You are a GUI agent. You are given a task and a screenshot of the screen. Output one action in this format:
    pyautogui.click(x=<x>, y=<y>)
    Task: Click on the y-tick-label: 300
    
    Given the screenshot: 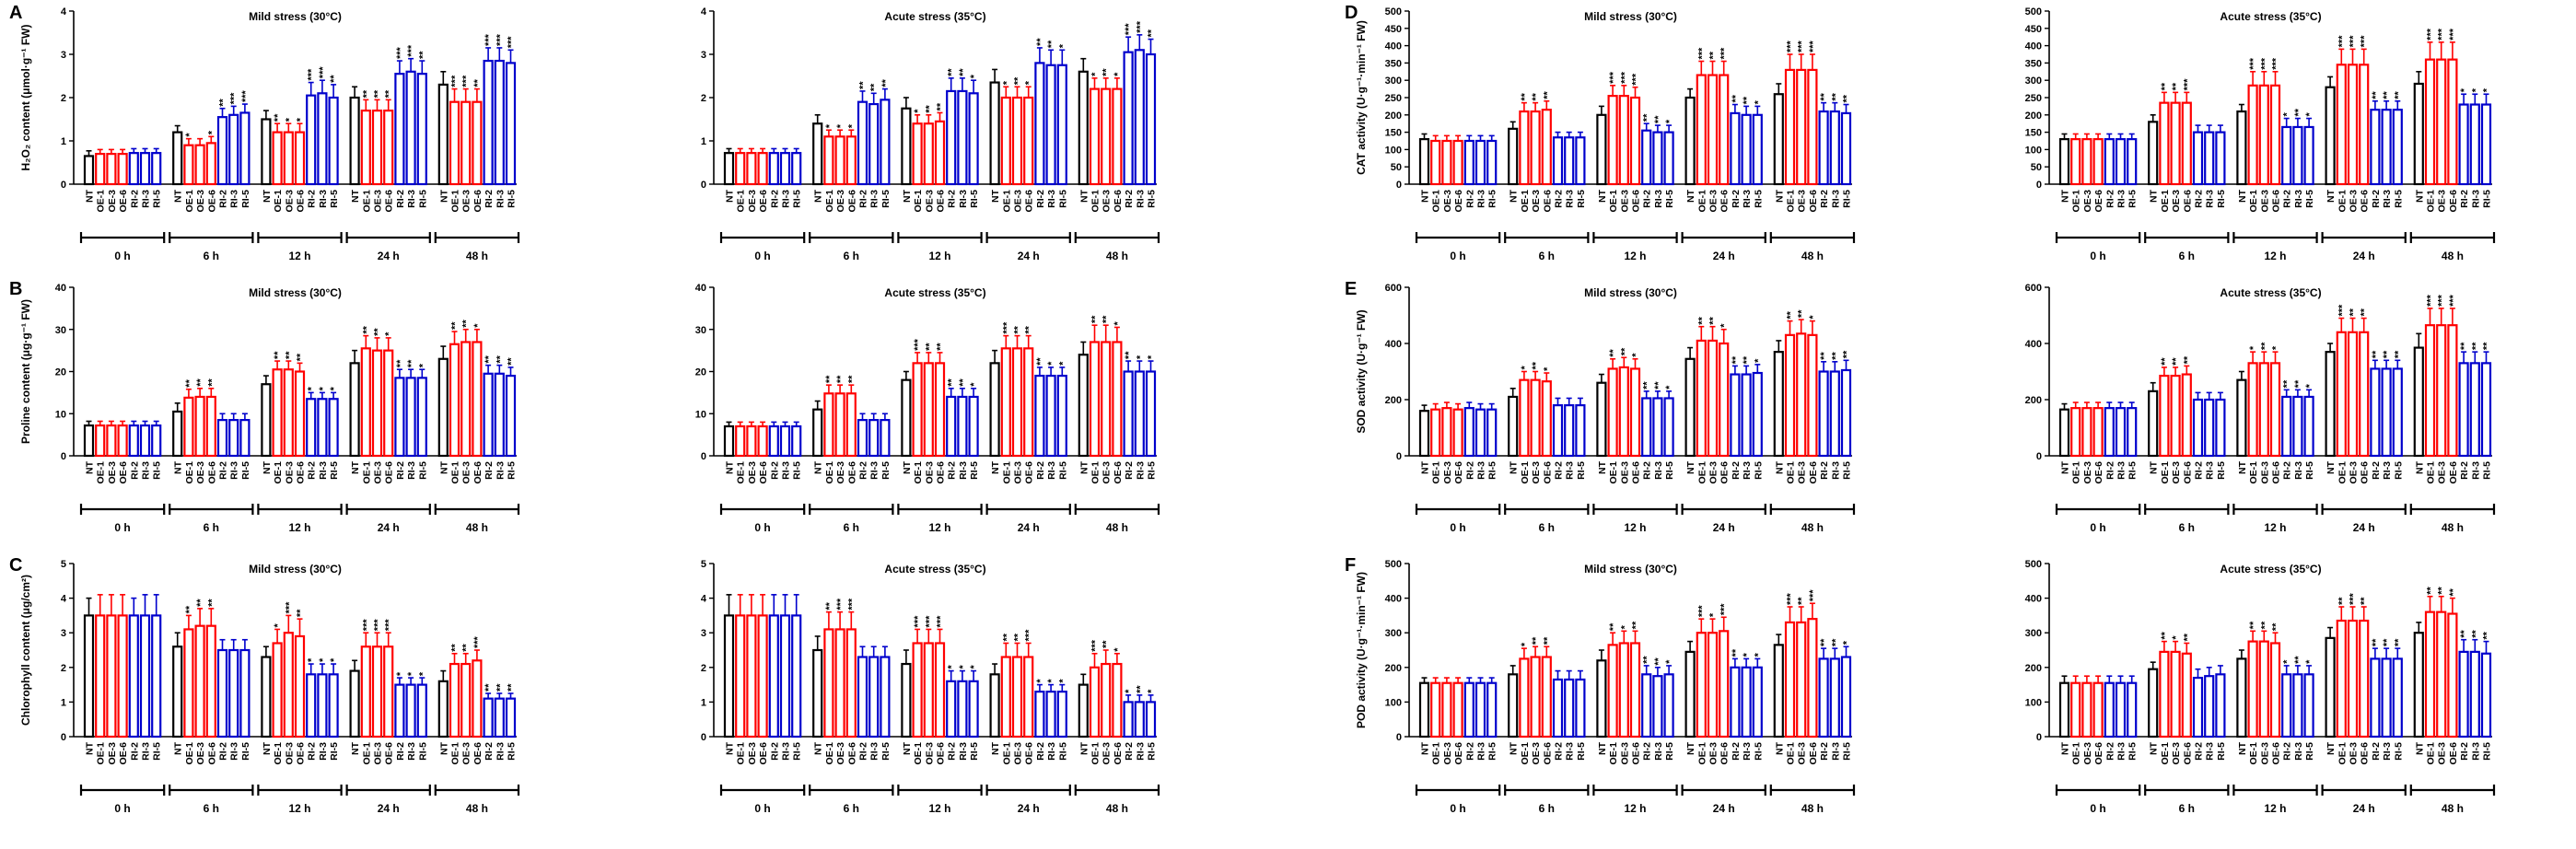 What is the action you would take?
    pyautogui.click(x=1393, y=81)
    